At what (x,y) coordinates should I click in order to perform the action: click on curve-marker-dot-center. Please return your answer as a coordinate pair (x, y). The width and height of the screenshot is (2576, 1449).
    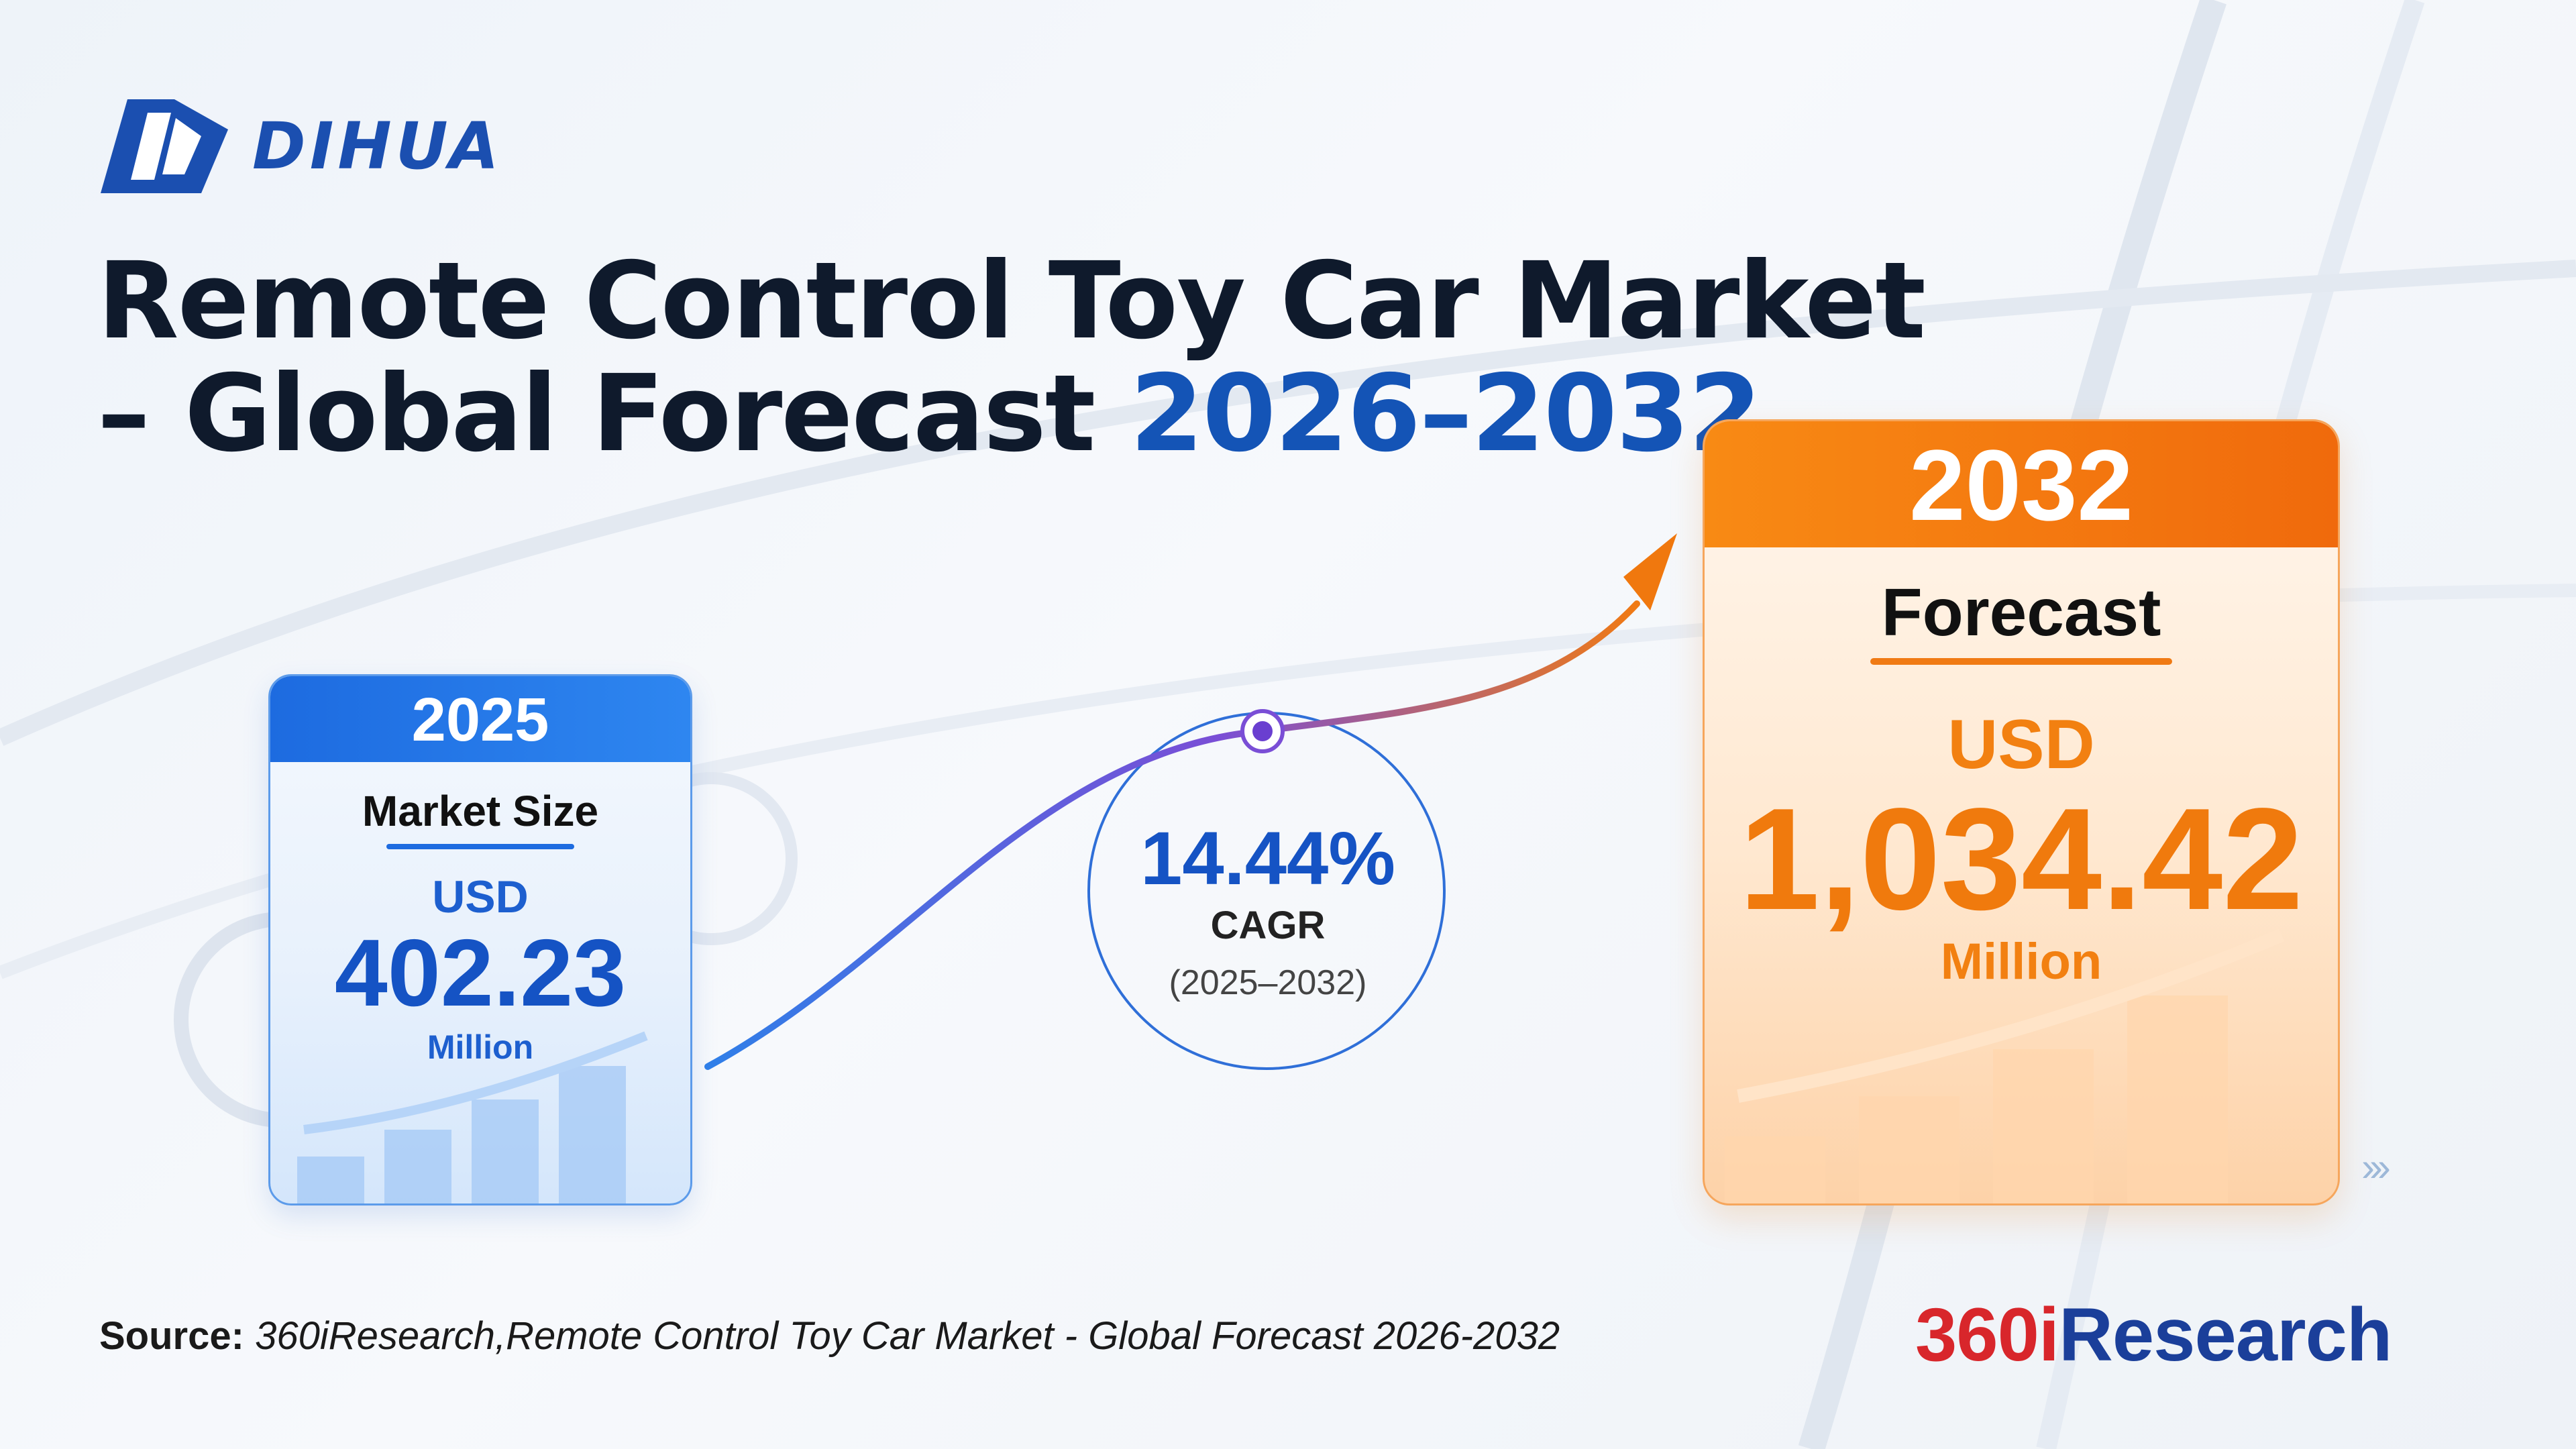
    Looking at the image, I should click on (1262, 731).